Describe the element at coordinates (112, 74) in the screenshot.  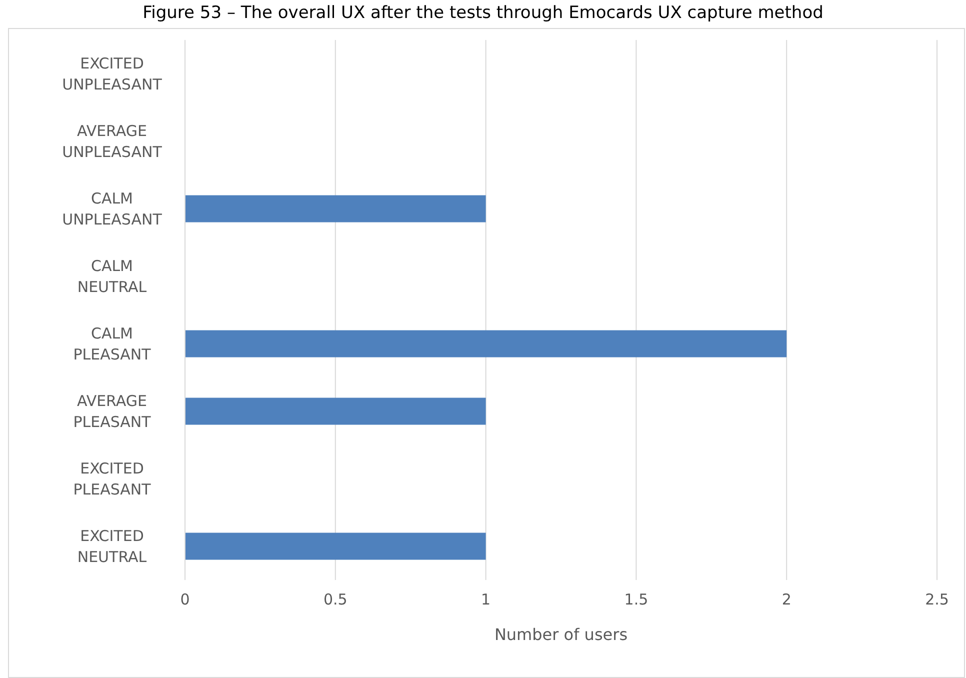
I see `y-tick-label: EXCITED UNPLEASANT` at that location.